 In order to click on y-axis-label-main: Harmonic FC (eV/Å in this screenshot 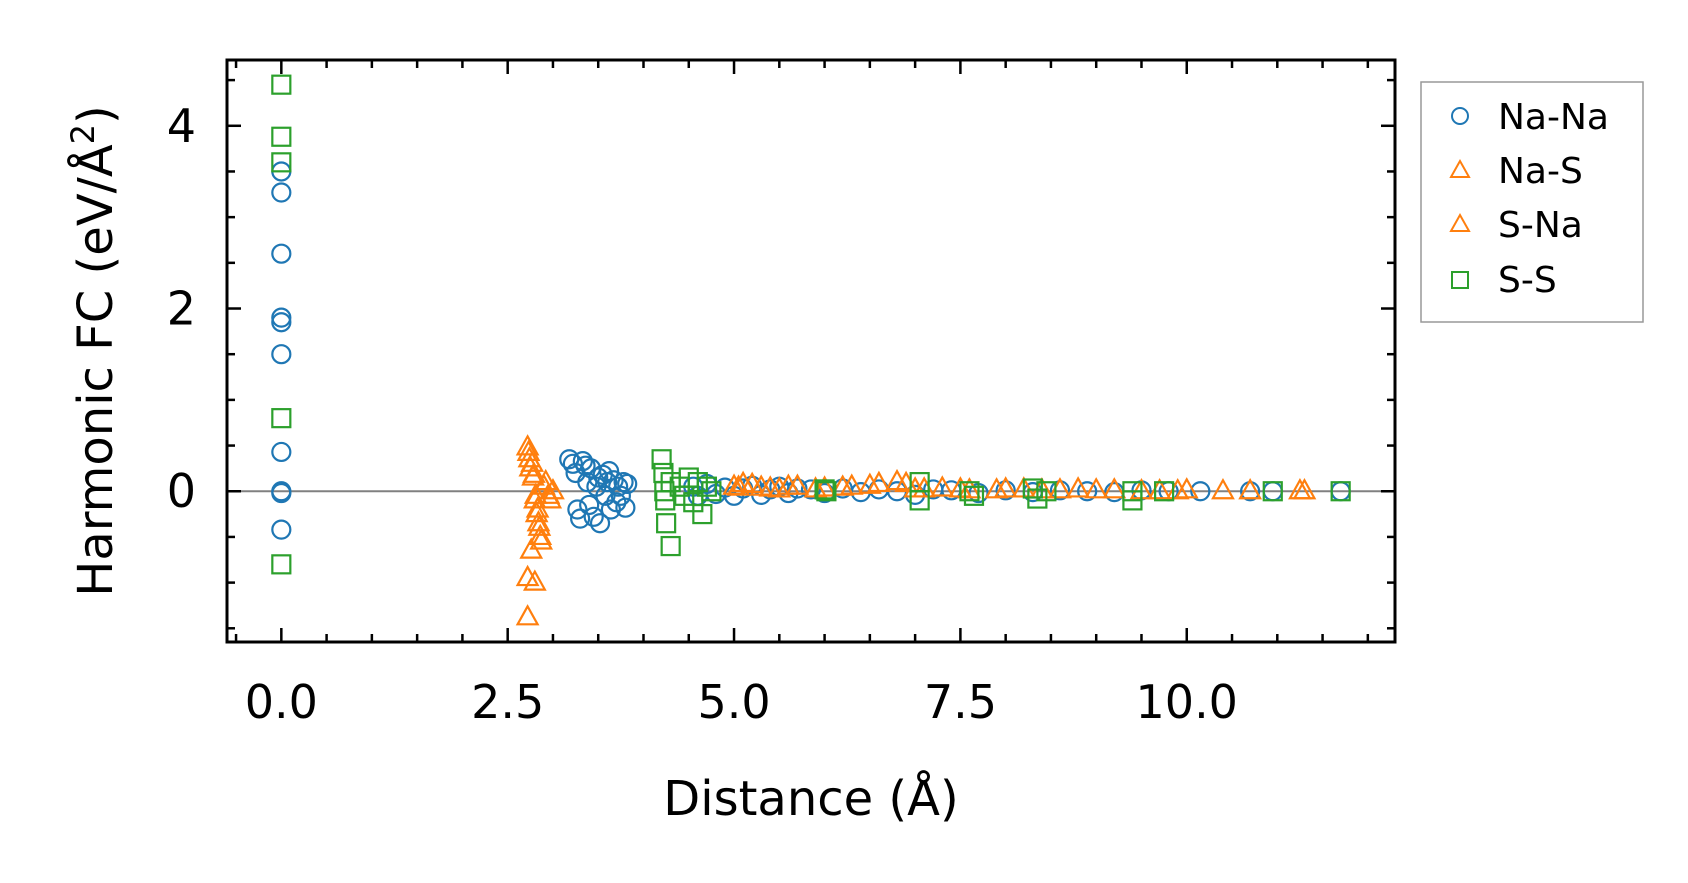, I will do `click(95, 370)`.